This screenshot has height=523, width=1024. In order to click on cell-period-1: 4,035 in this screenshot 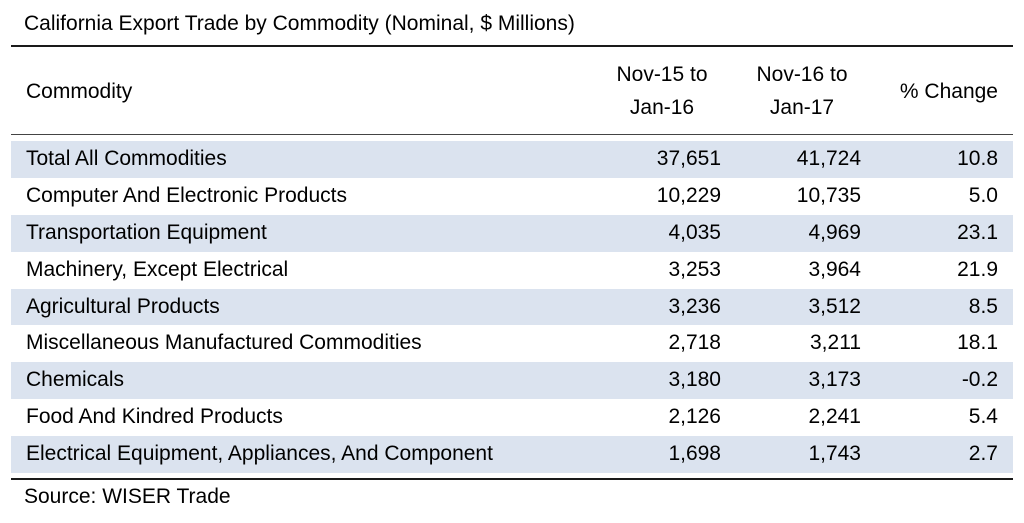, I will do `click(694, 232)`.